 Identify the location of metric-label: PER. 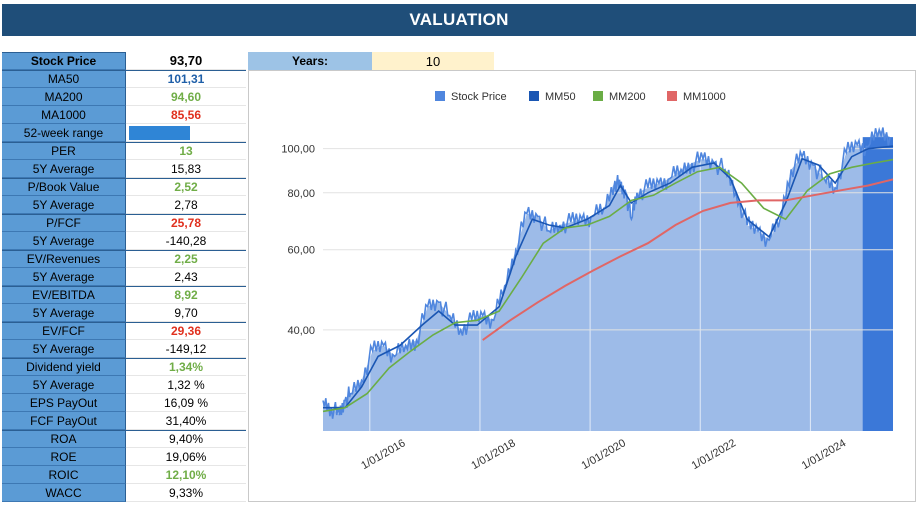
(64, 151).